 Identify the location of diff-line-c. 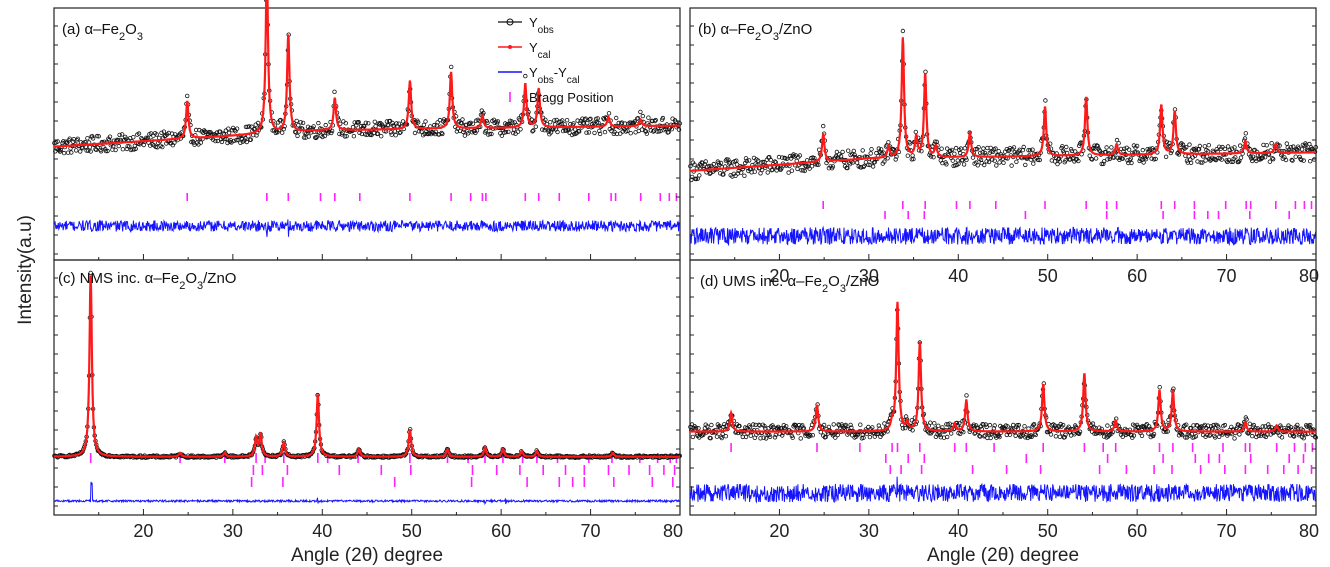
(366, 493).